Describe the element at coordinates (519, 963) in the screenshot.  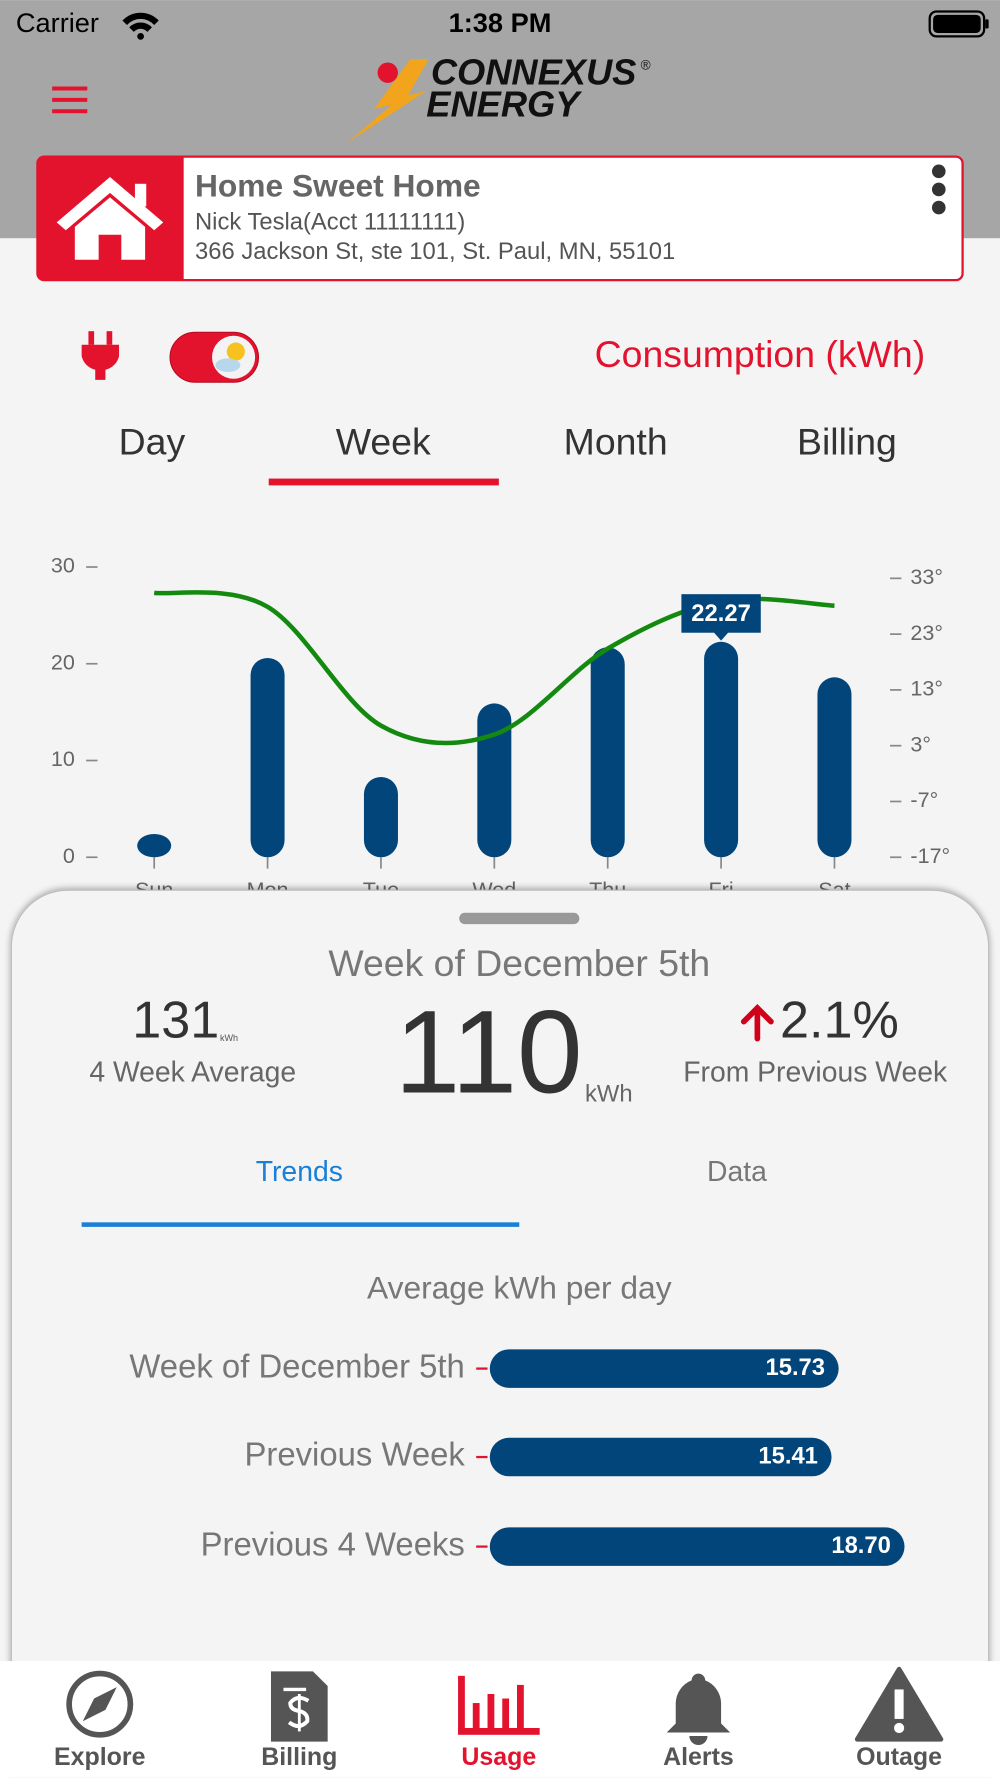
I see `summary-period: Week of December 5th` at that location.